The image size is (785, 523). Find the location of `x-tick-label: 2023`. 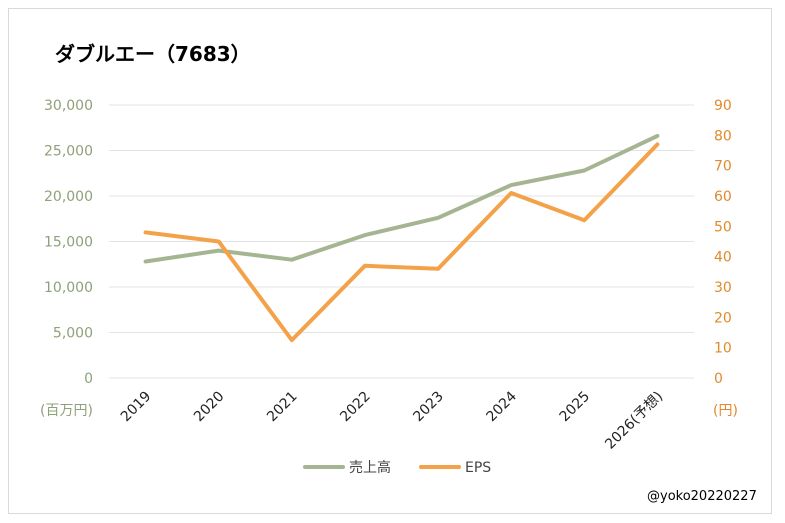

x-tick-label: 2023 is located at coordinates (428, 407).